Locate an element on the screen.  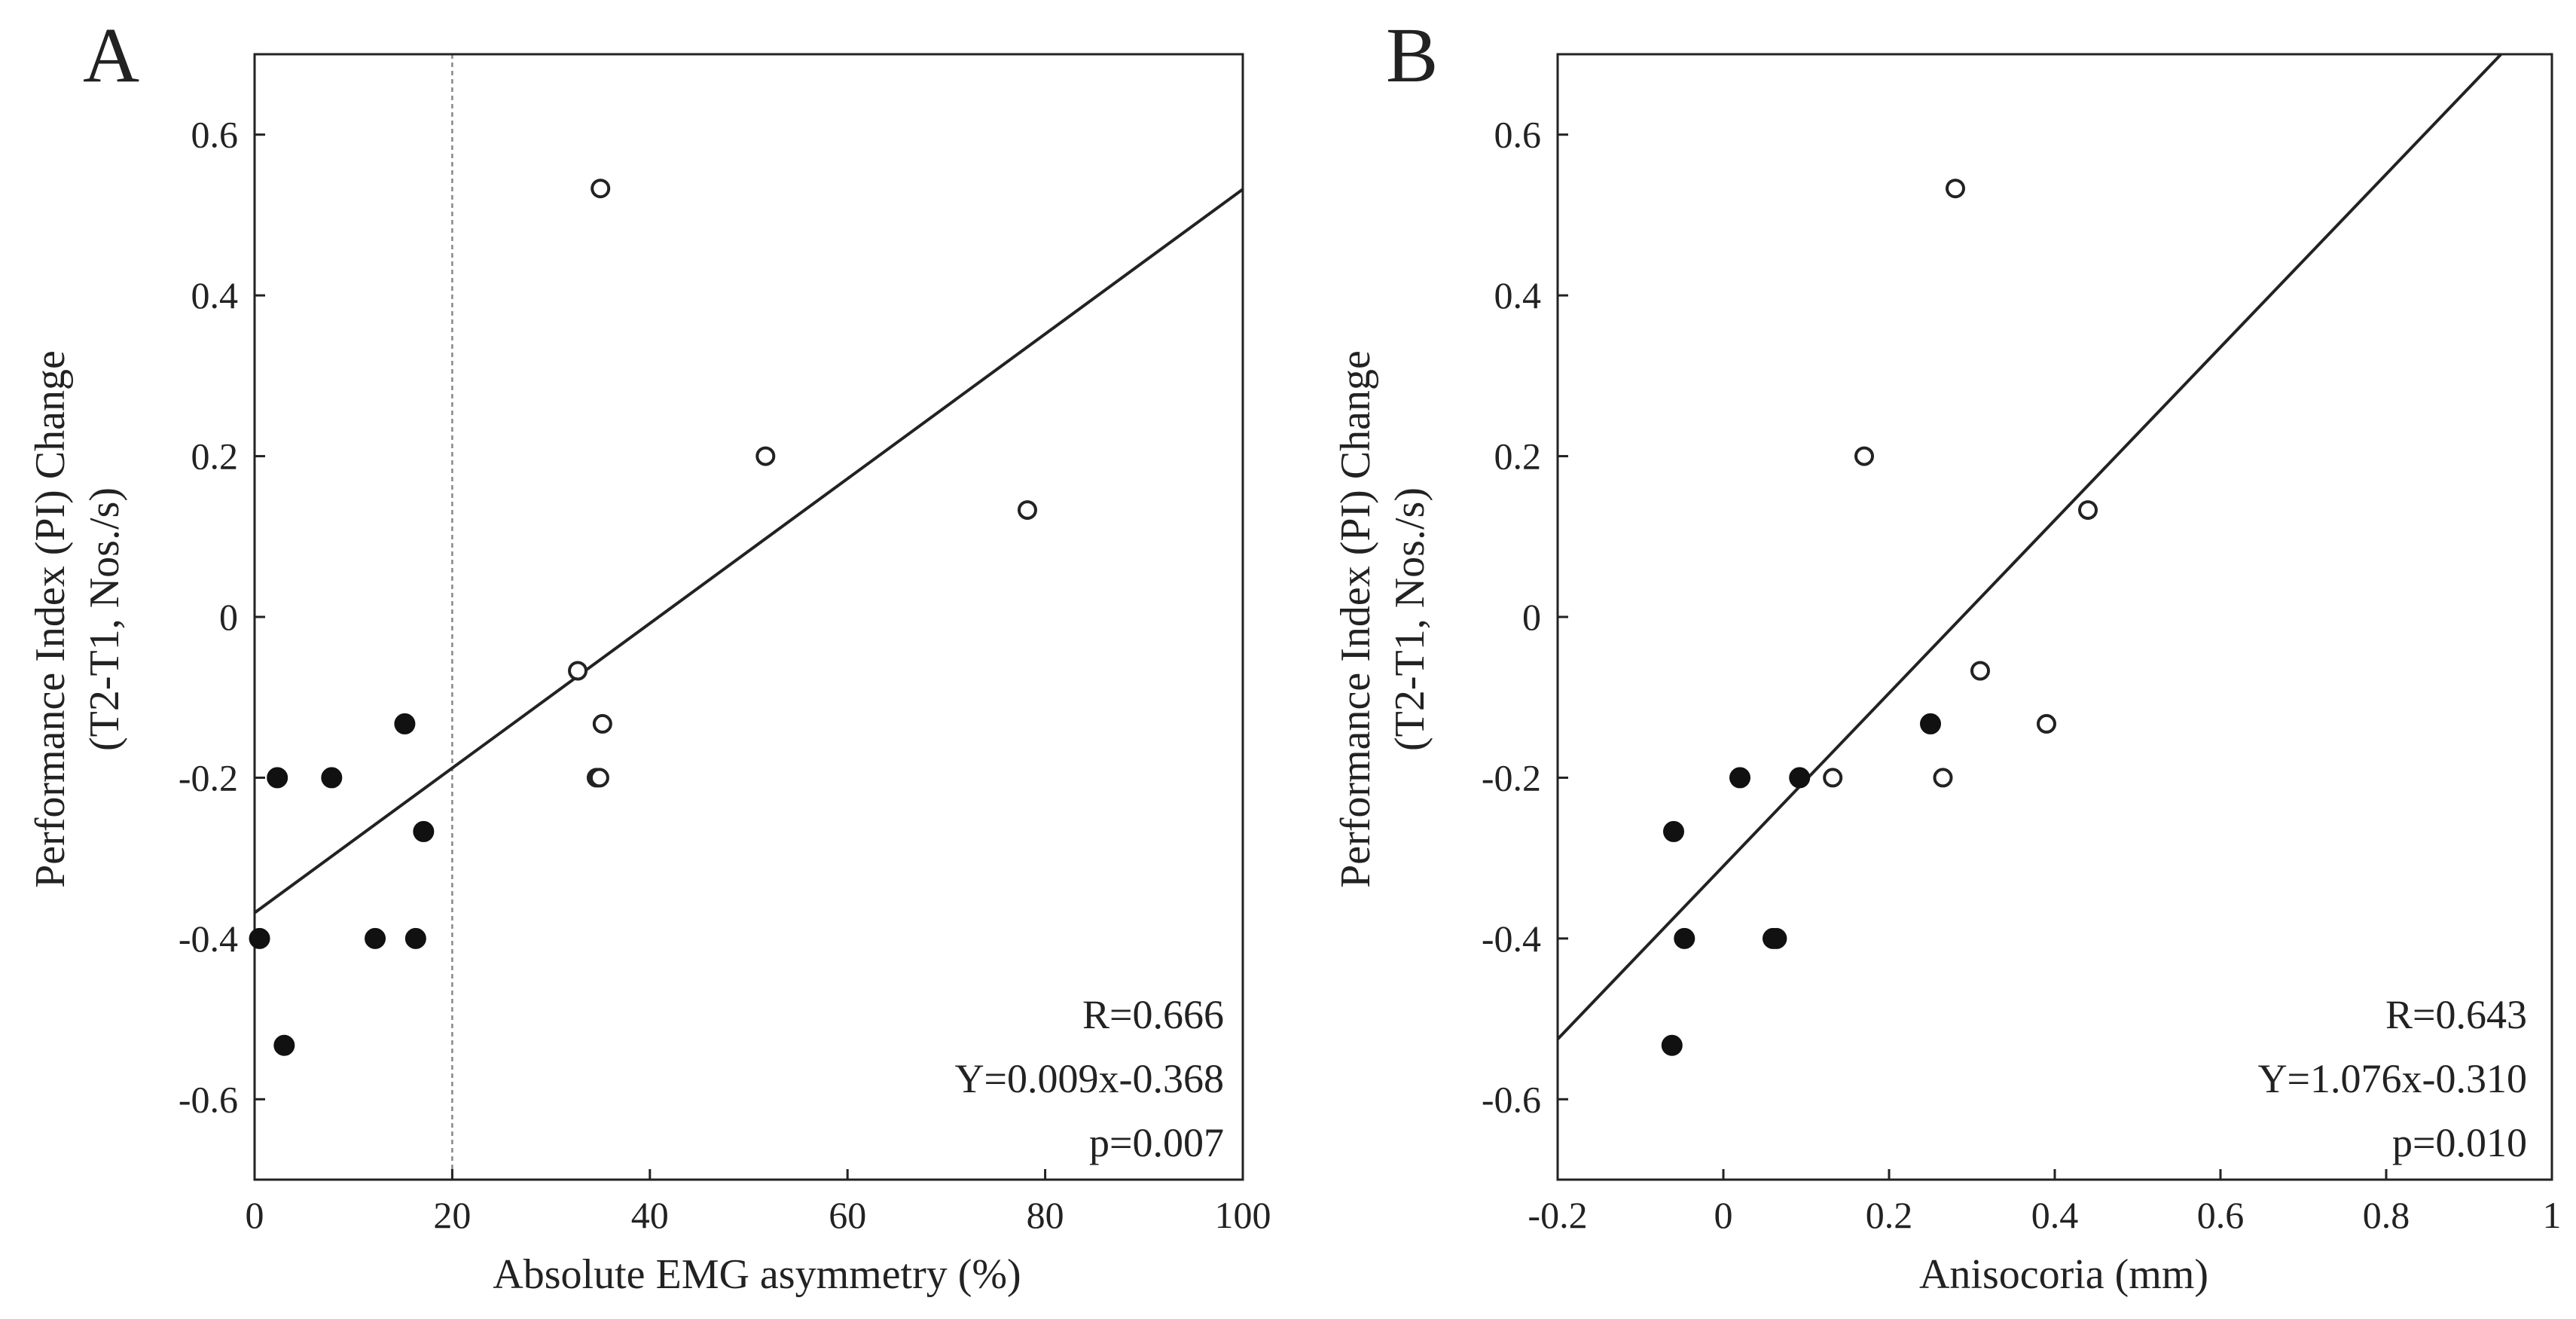
panel-a-x-tick-label: 100 is located at coordinates (1243, 1215).